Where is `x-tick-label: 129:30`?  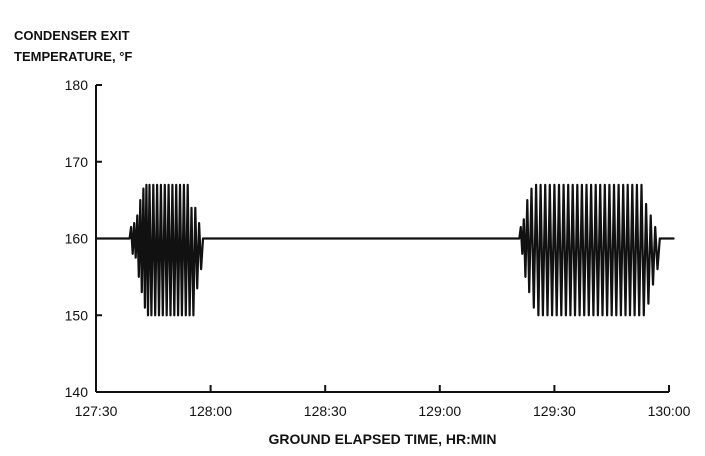 x-tick-label: 129:30 is located at coordinates (554, 411).